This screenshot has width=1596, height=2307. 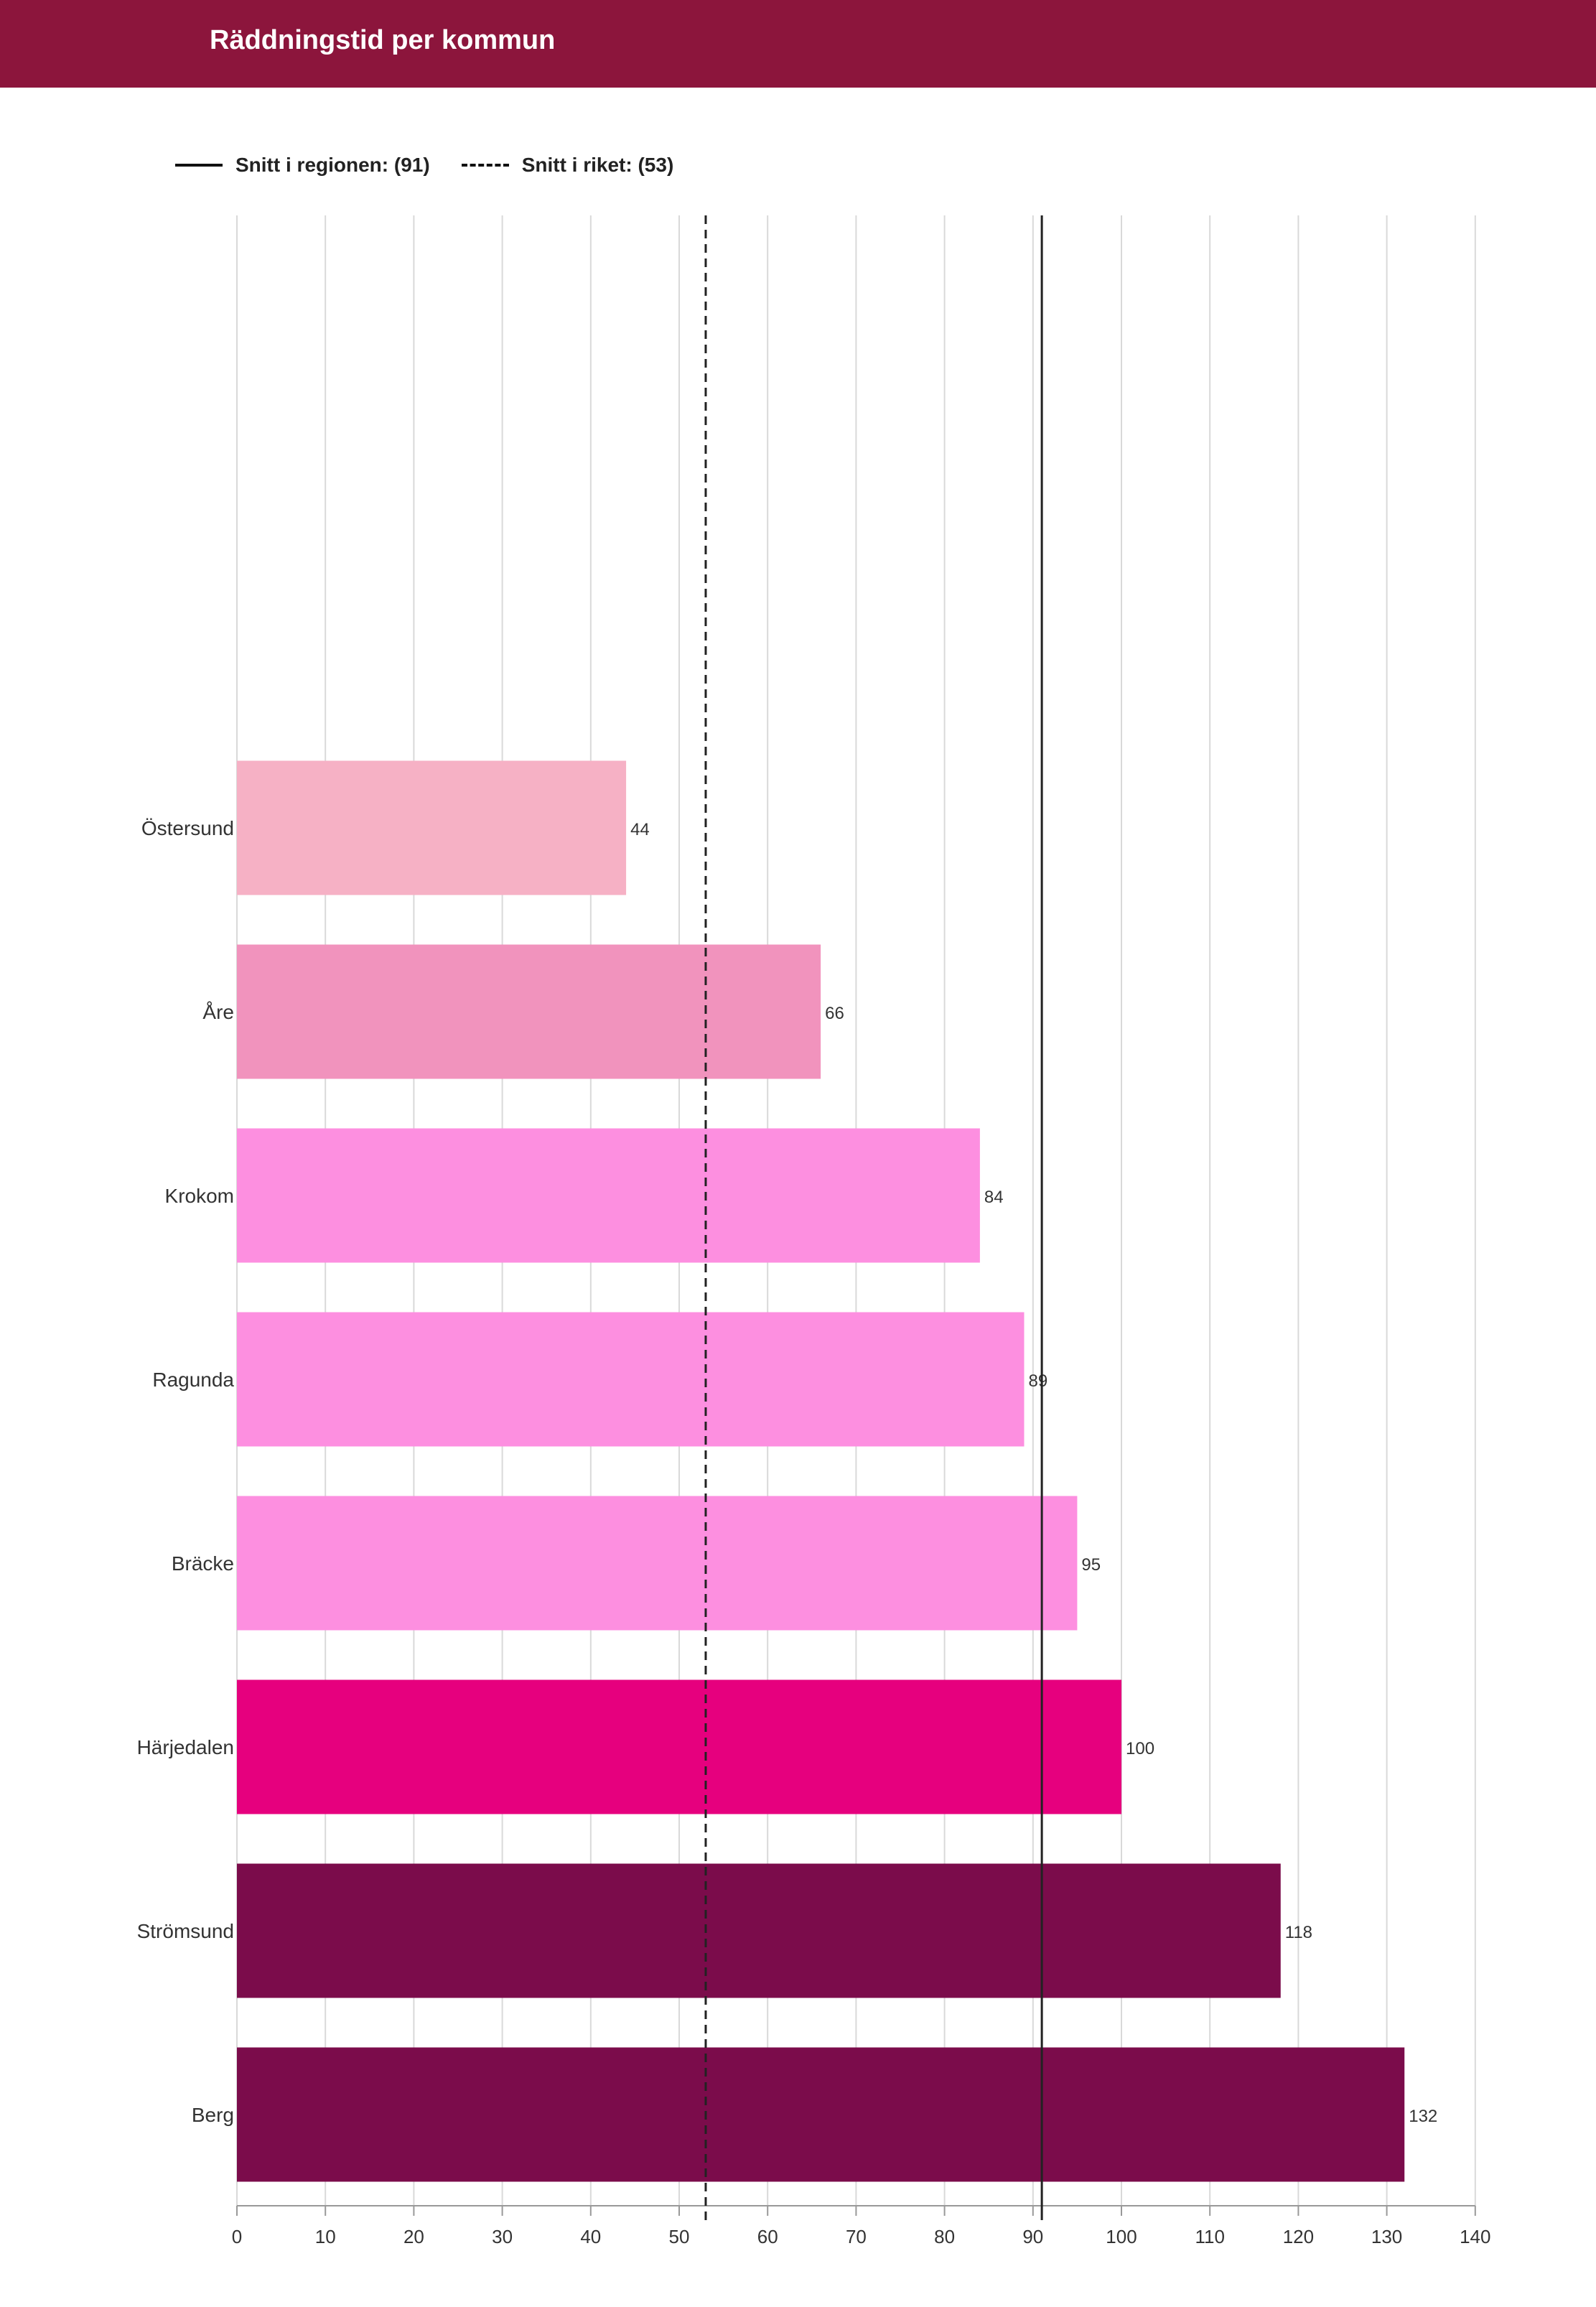 I want to click on x-tick-label: 0, so click(x=237, y=2236).